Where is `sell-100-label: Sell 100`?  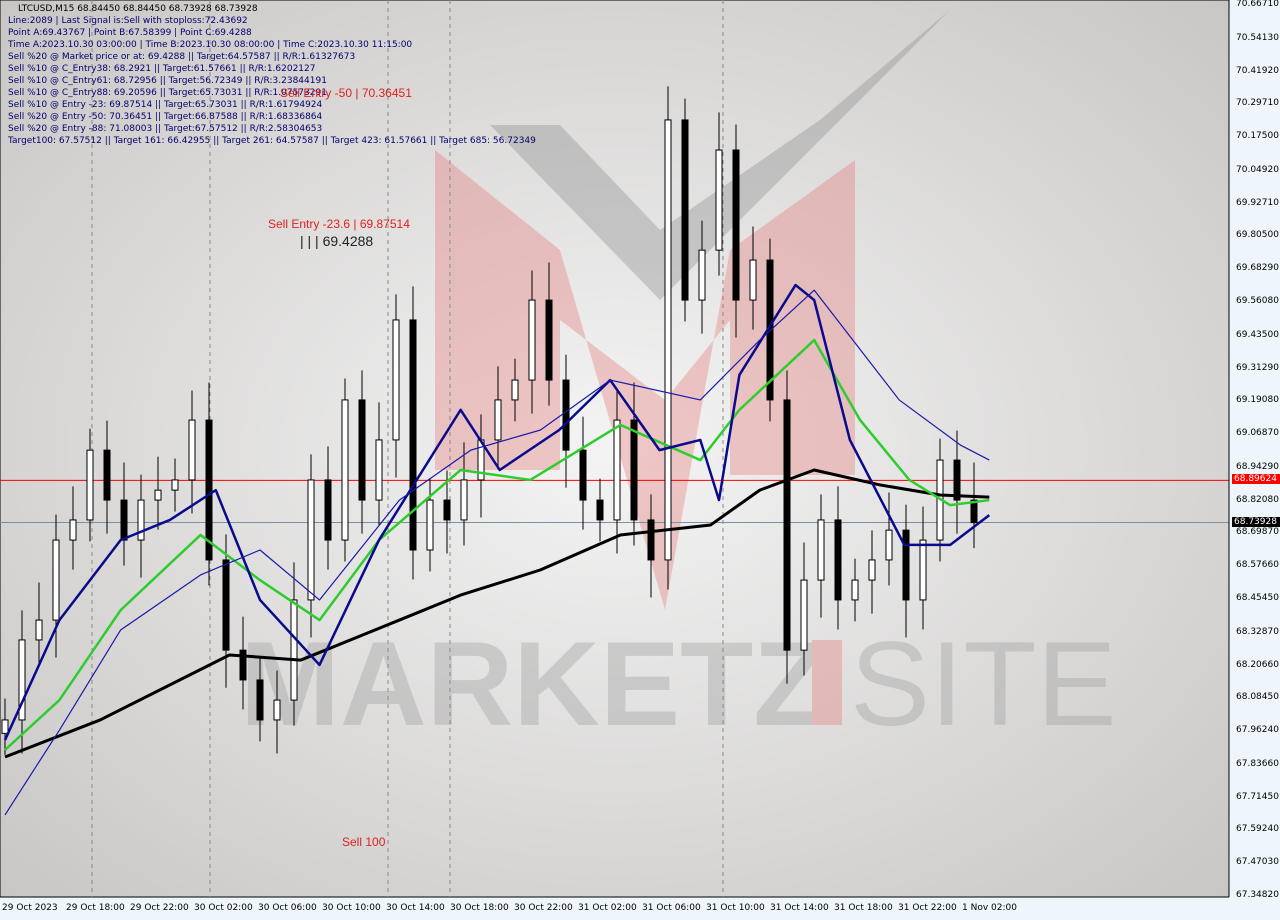
sell-100-label: Sell 100 is located at coordinates (364, 842).